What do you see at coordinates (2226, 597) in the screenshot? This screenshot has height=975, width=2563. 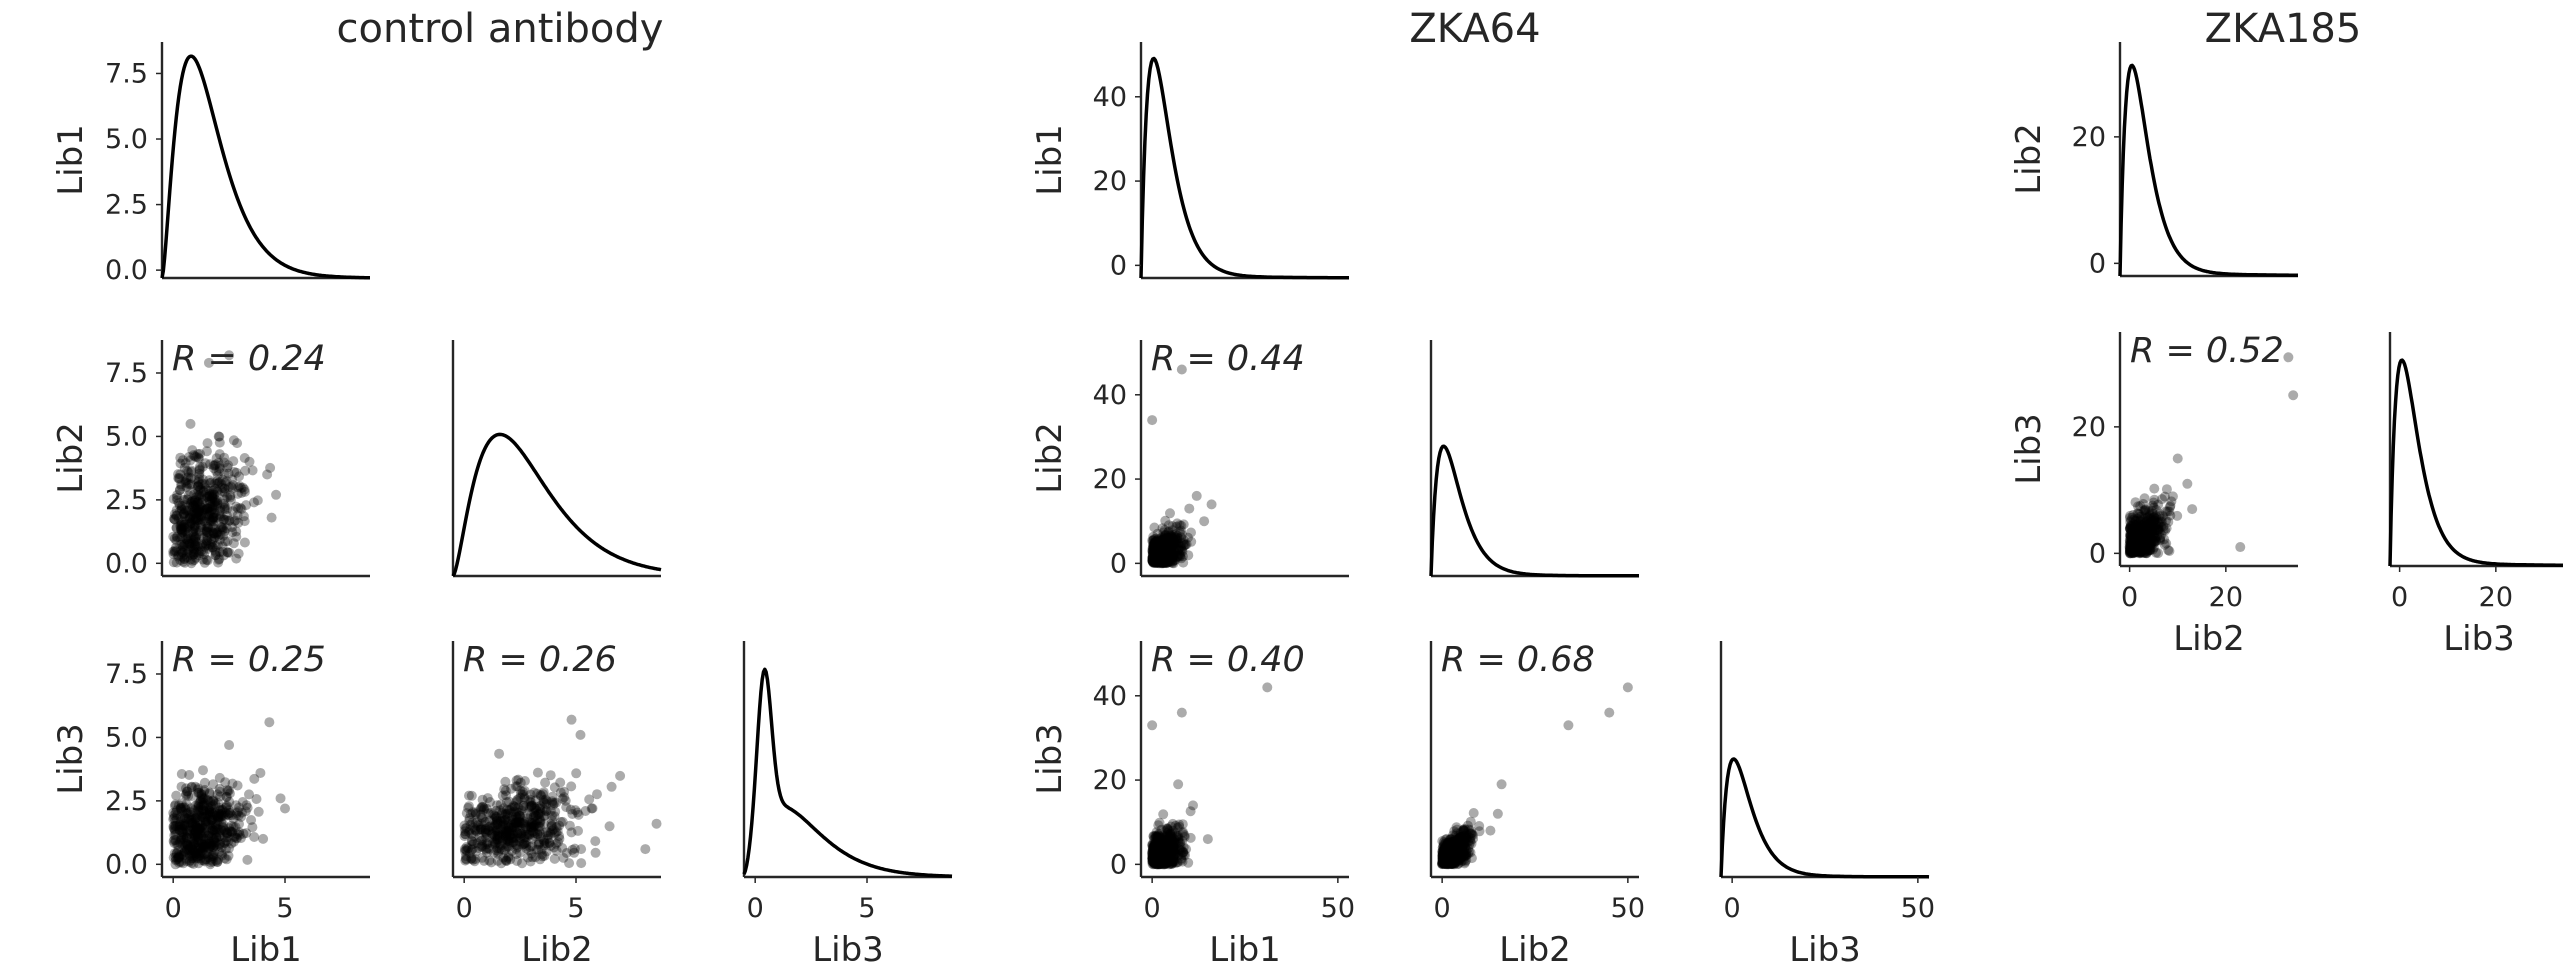 I see `x-tick-label: 20` at bounding box center [2226, 597].